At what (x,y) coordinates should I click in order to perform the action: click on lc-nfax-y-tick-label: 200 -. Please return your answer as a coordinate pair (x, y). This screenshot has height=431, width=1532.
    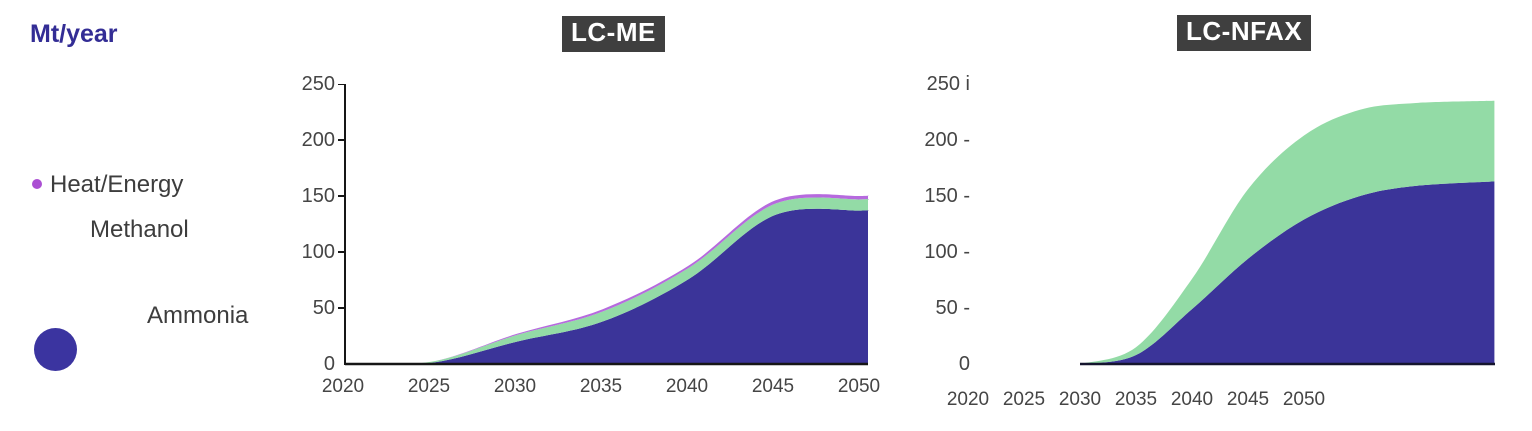
    Looking at the image, I should click on (947, 140).